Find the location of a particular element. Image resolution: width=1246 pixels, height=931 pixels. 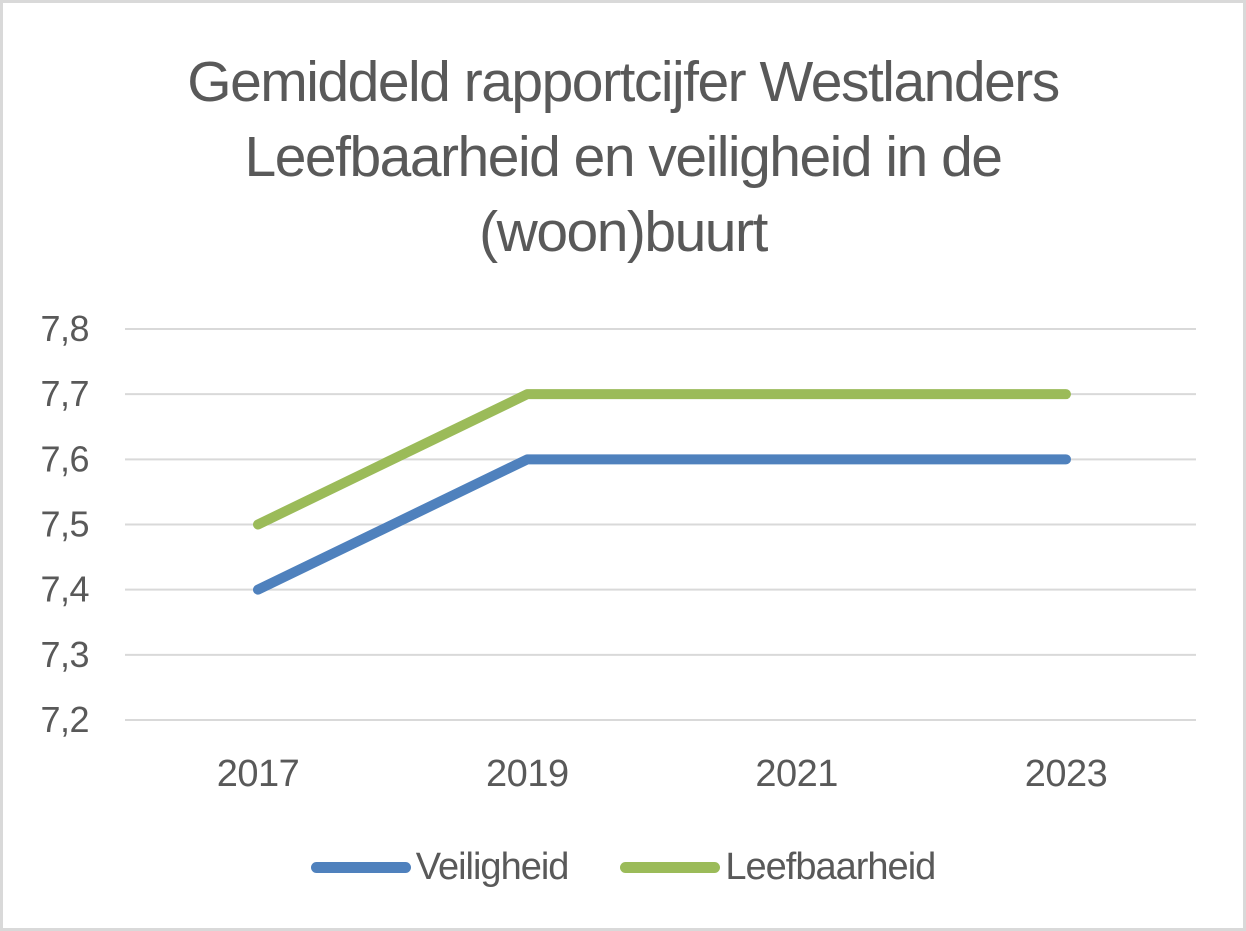

leefbaarheid-line-swatch is located at coordinates (670, 867).